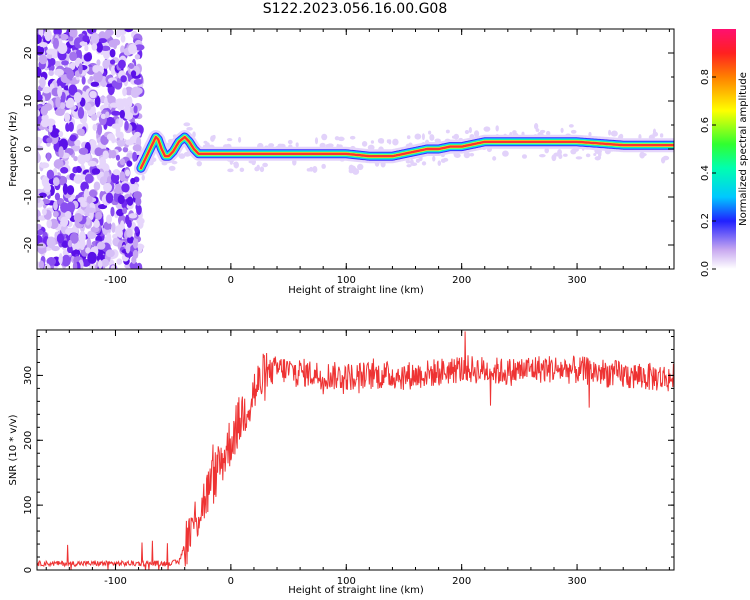 This screenshot has width=750, height=600. What do you see at coordinates (705, 77) in the screenshot?
I see `colorbar-tick-label: 0.8` at bounding box center [705, 77].